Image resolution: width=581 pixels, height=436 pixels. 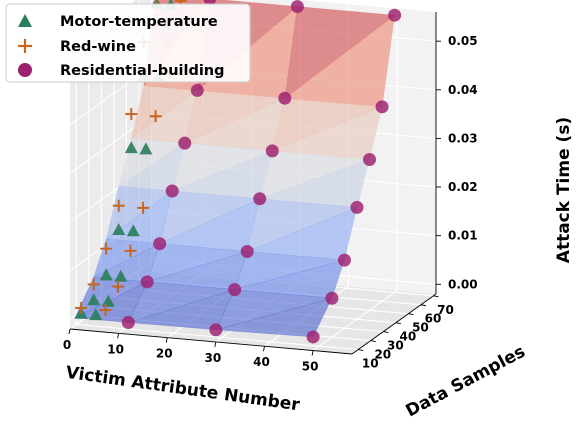 What do you see at coordinates (164, 354) in the screenshot?
I see `x-tick-label: 20` at bounding box center [164, 354].